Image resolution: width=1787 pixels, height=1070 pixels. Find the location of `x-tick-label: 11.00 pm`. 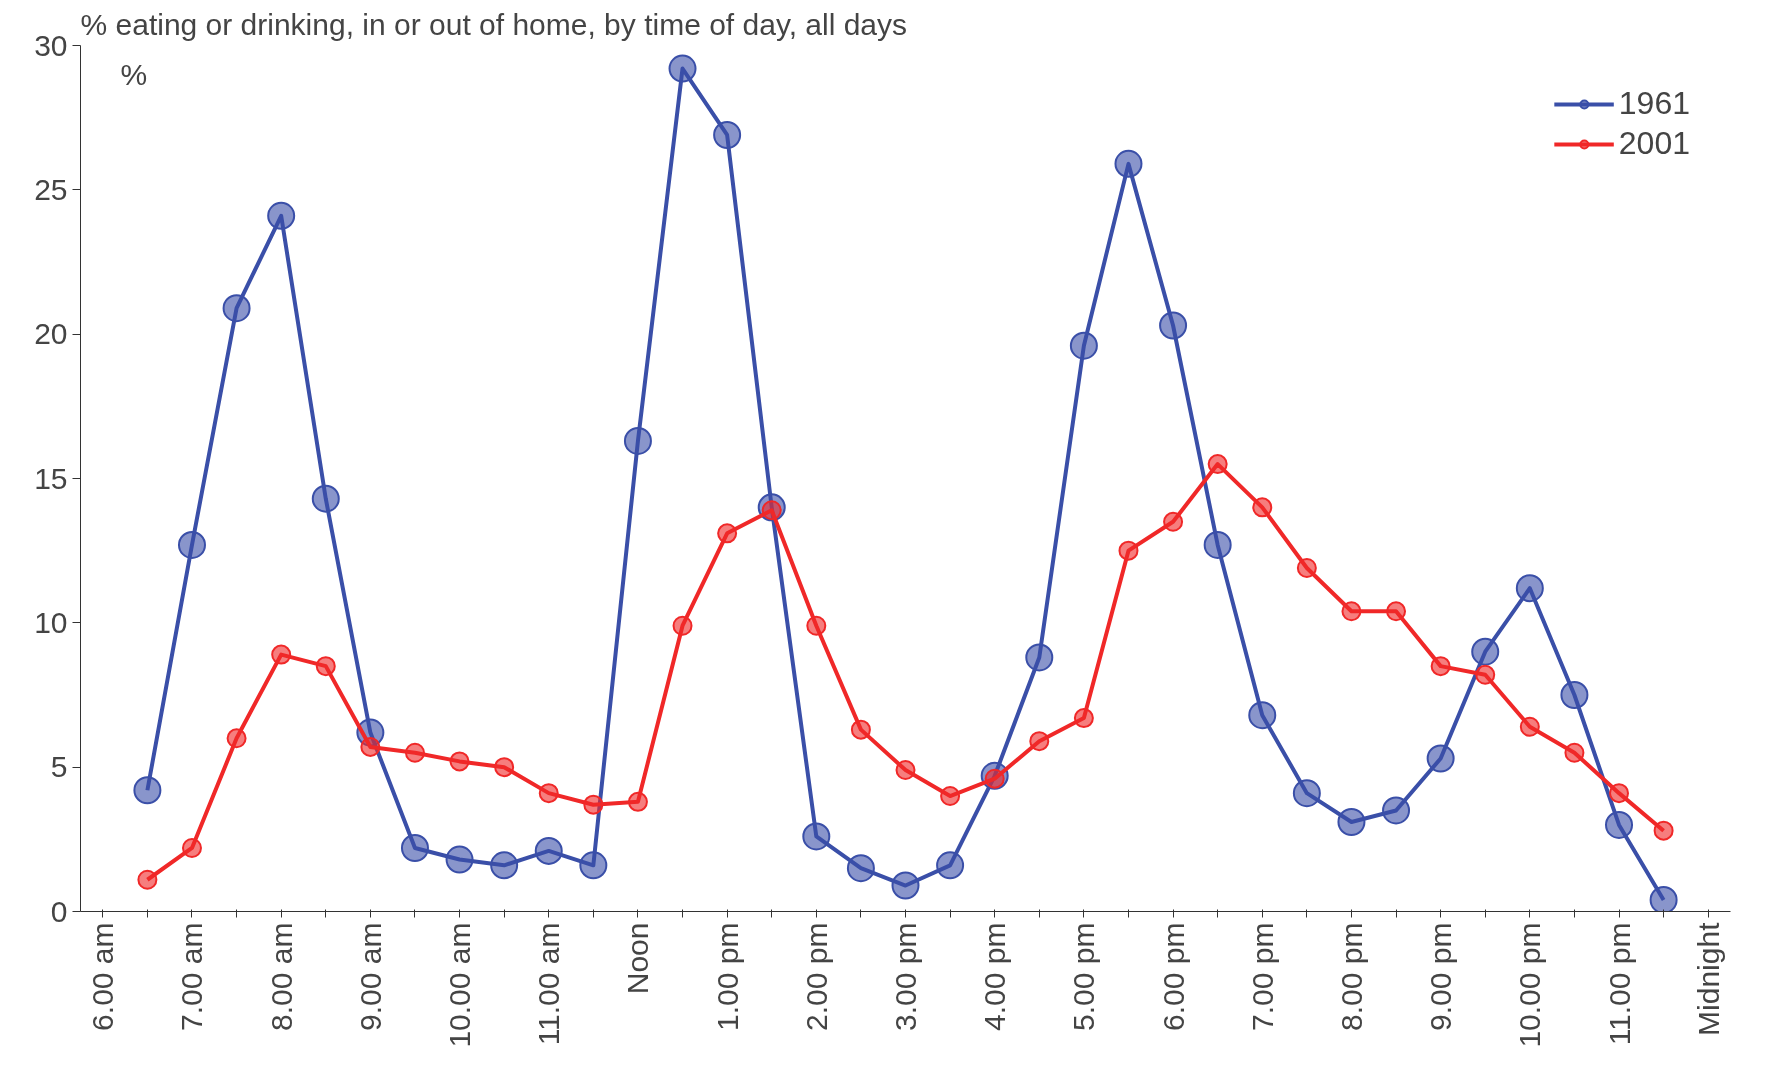

x-tick-label: 11.00 pm is located at coordinates (1619, 984).